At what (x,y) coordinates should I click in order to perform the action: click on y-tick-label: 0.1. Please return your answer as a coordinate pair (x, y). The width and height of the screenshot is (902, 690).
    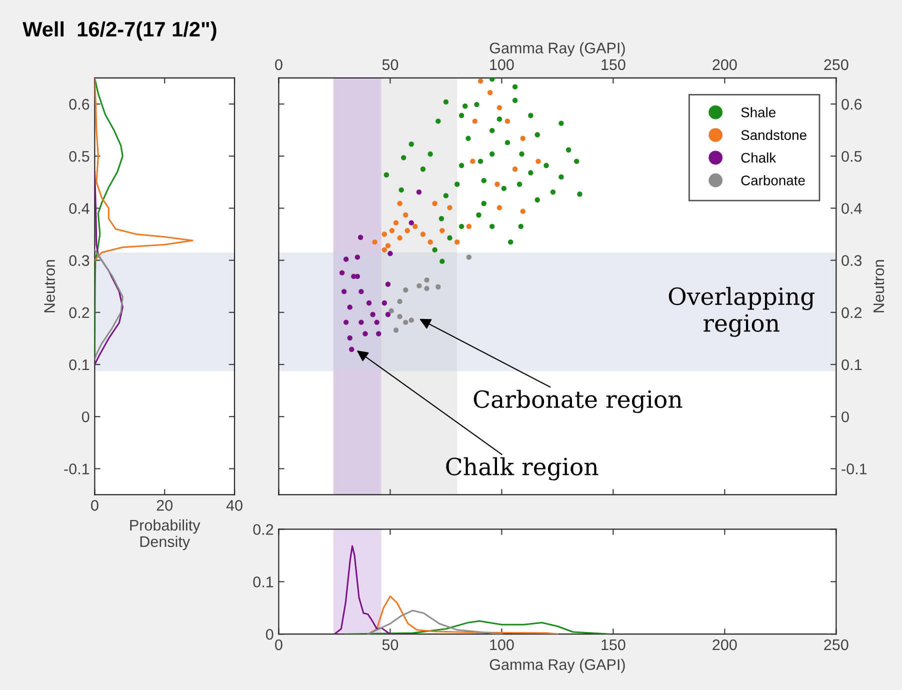
    Looking at the image, I should click on (79, 364).